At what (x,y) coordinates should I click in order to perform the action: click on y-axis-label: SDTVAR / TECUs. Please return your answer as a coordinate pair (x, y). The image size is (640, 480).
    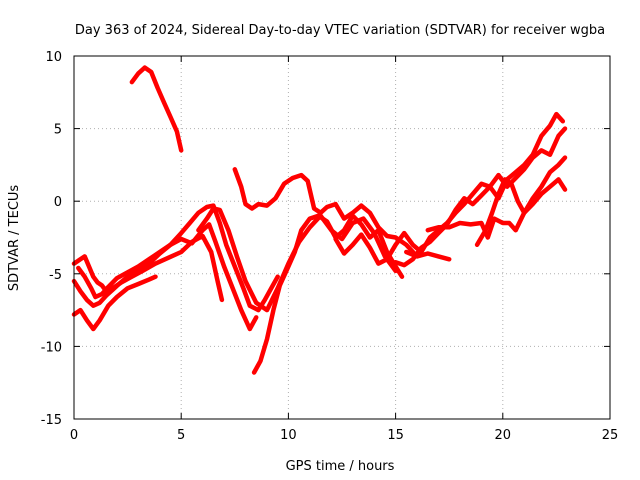
    Looking at the image, I should click on (14, 238).